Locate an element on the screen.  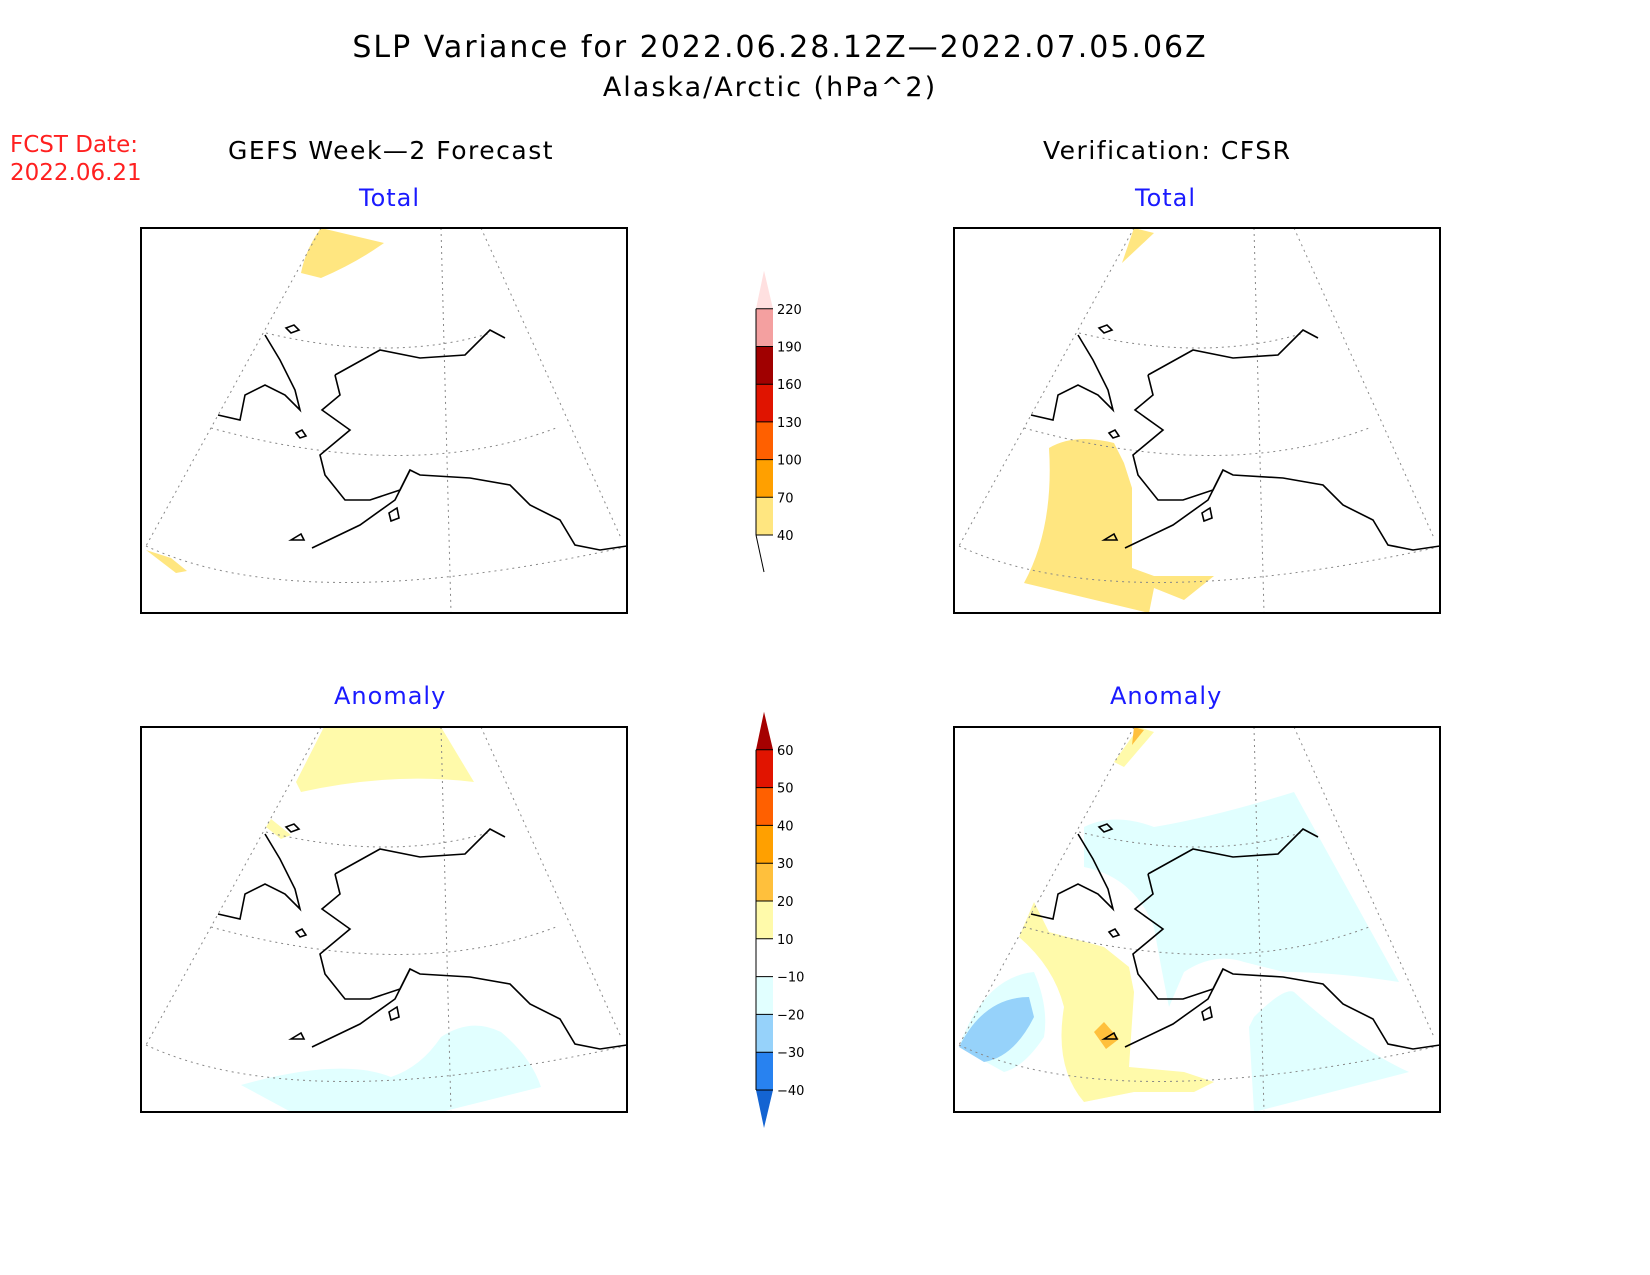
colorbar-tick-label: 20 is located at coordinates (785, 902).